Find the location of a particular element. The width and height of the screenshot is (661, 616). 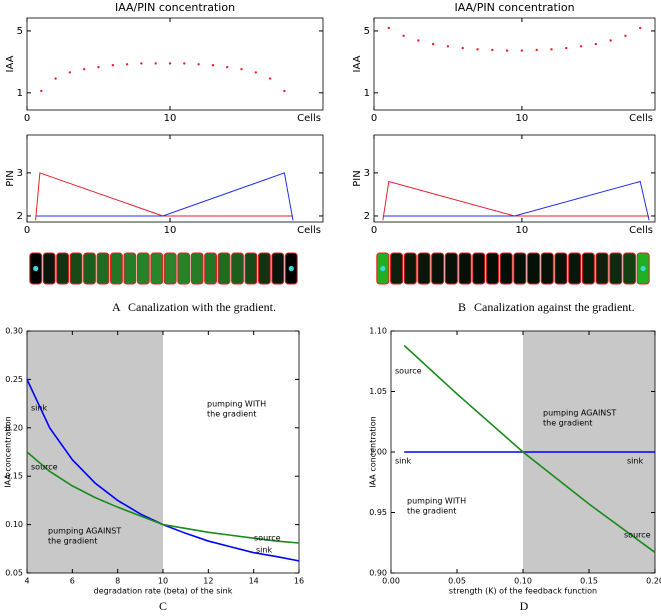

y-tick-label: 0.05 is located at coordinates (14, 573).